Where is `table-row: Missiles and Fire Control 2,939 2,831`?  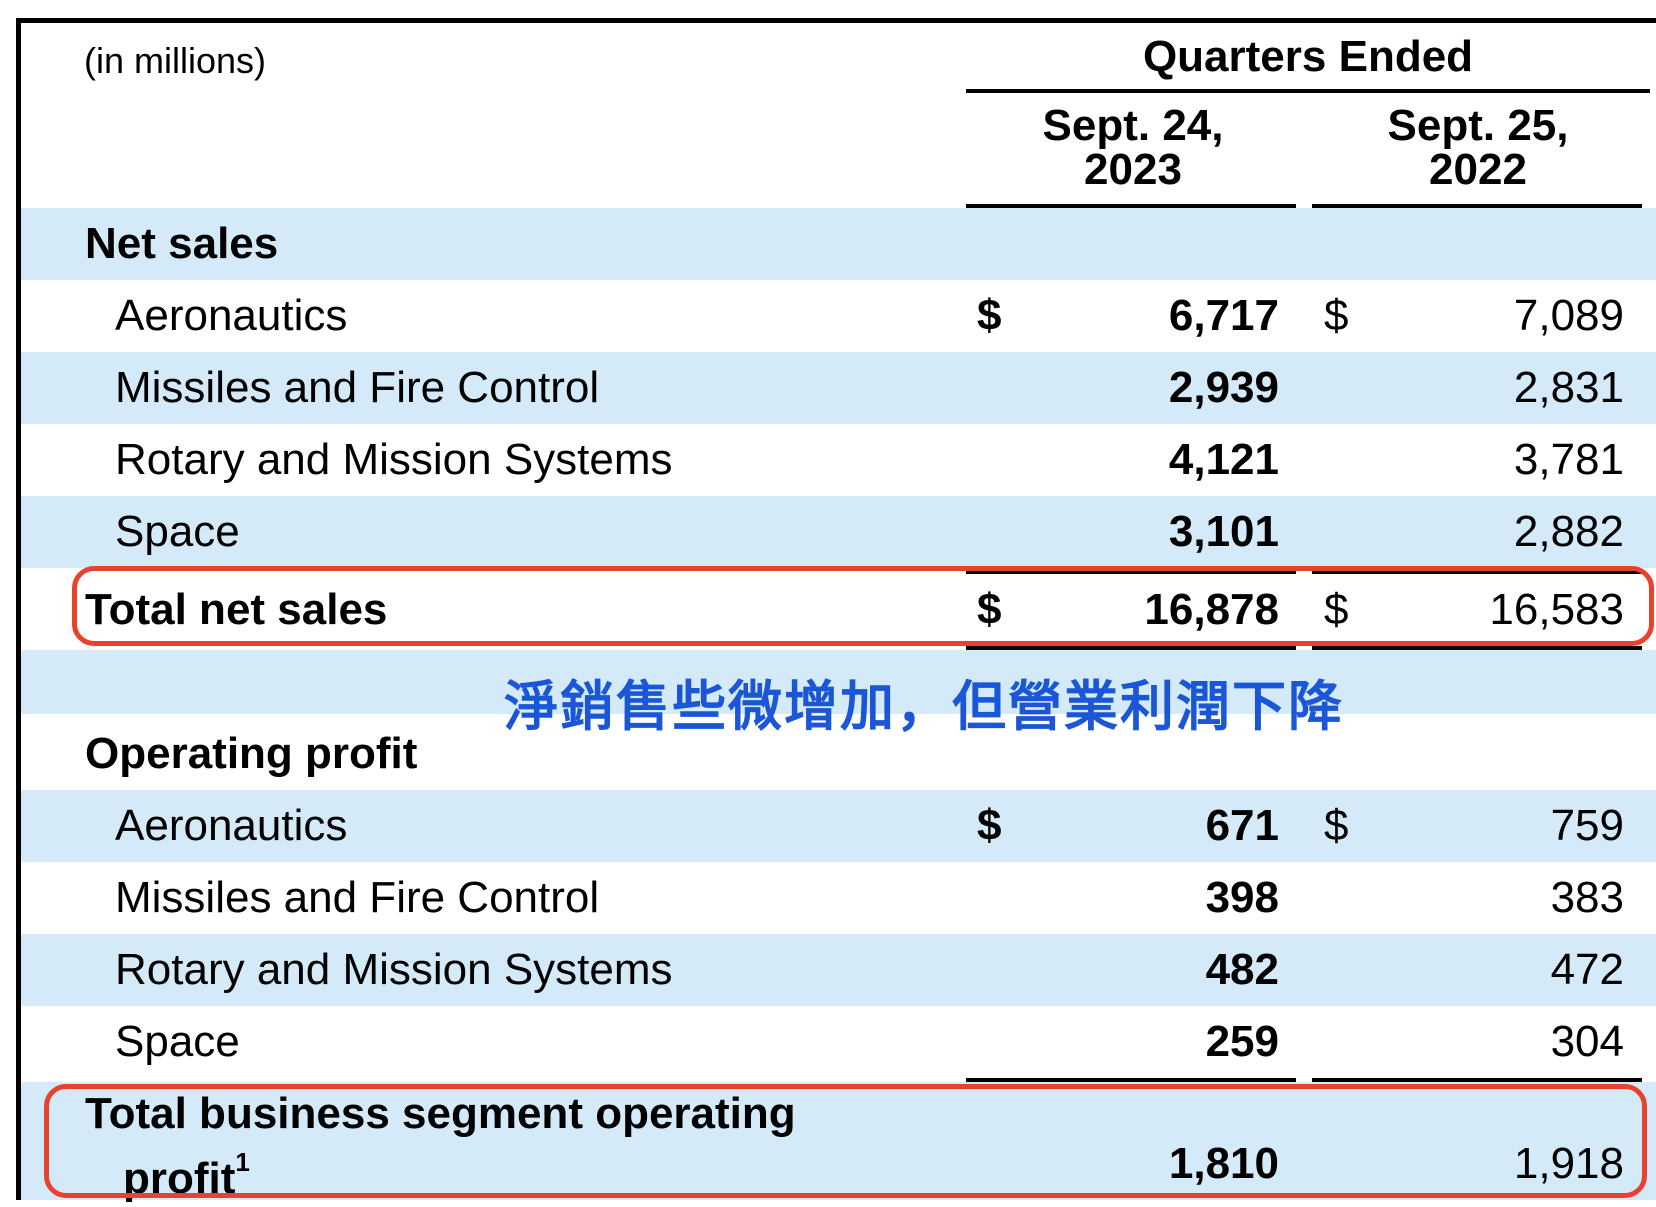
table-row: Missiles and Fire Control 2,939 2,831 is located at coordinates (838, 388).